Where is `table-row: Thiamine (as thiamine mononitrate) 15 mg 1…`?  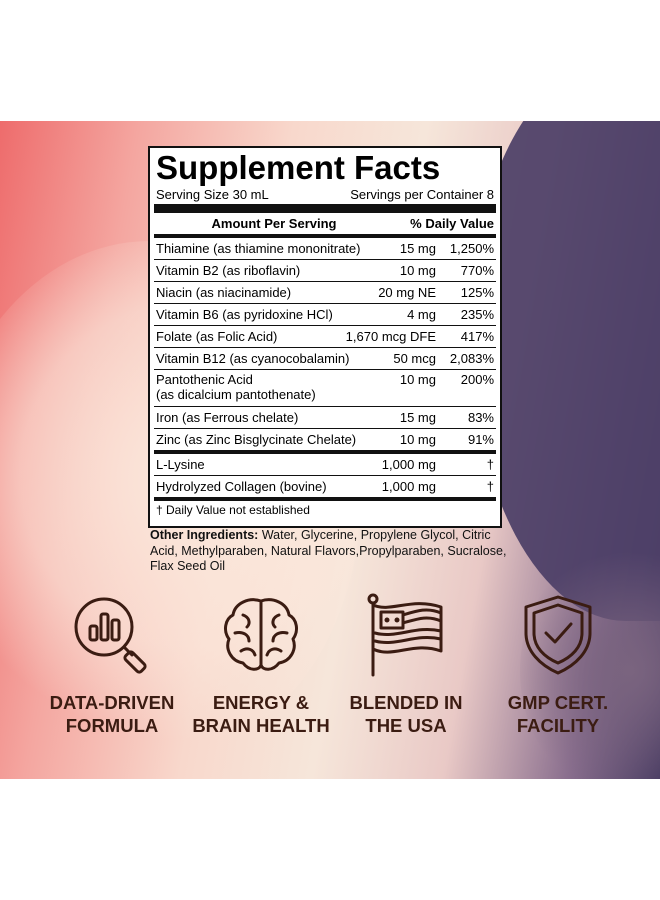
table-row: Thiamine (as thiamine mononitrate) 15 mg 1… is located at coordinates (325, 249).